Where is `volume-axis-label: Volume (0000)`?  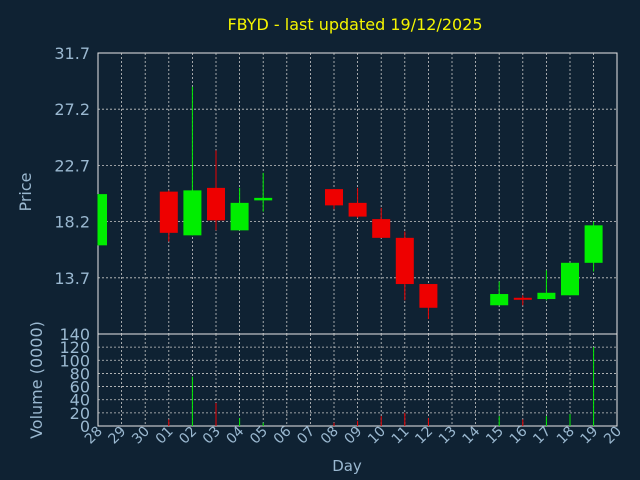 volume-axis-label: Volume (0000) is located at coordinates (36, 380).